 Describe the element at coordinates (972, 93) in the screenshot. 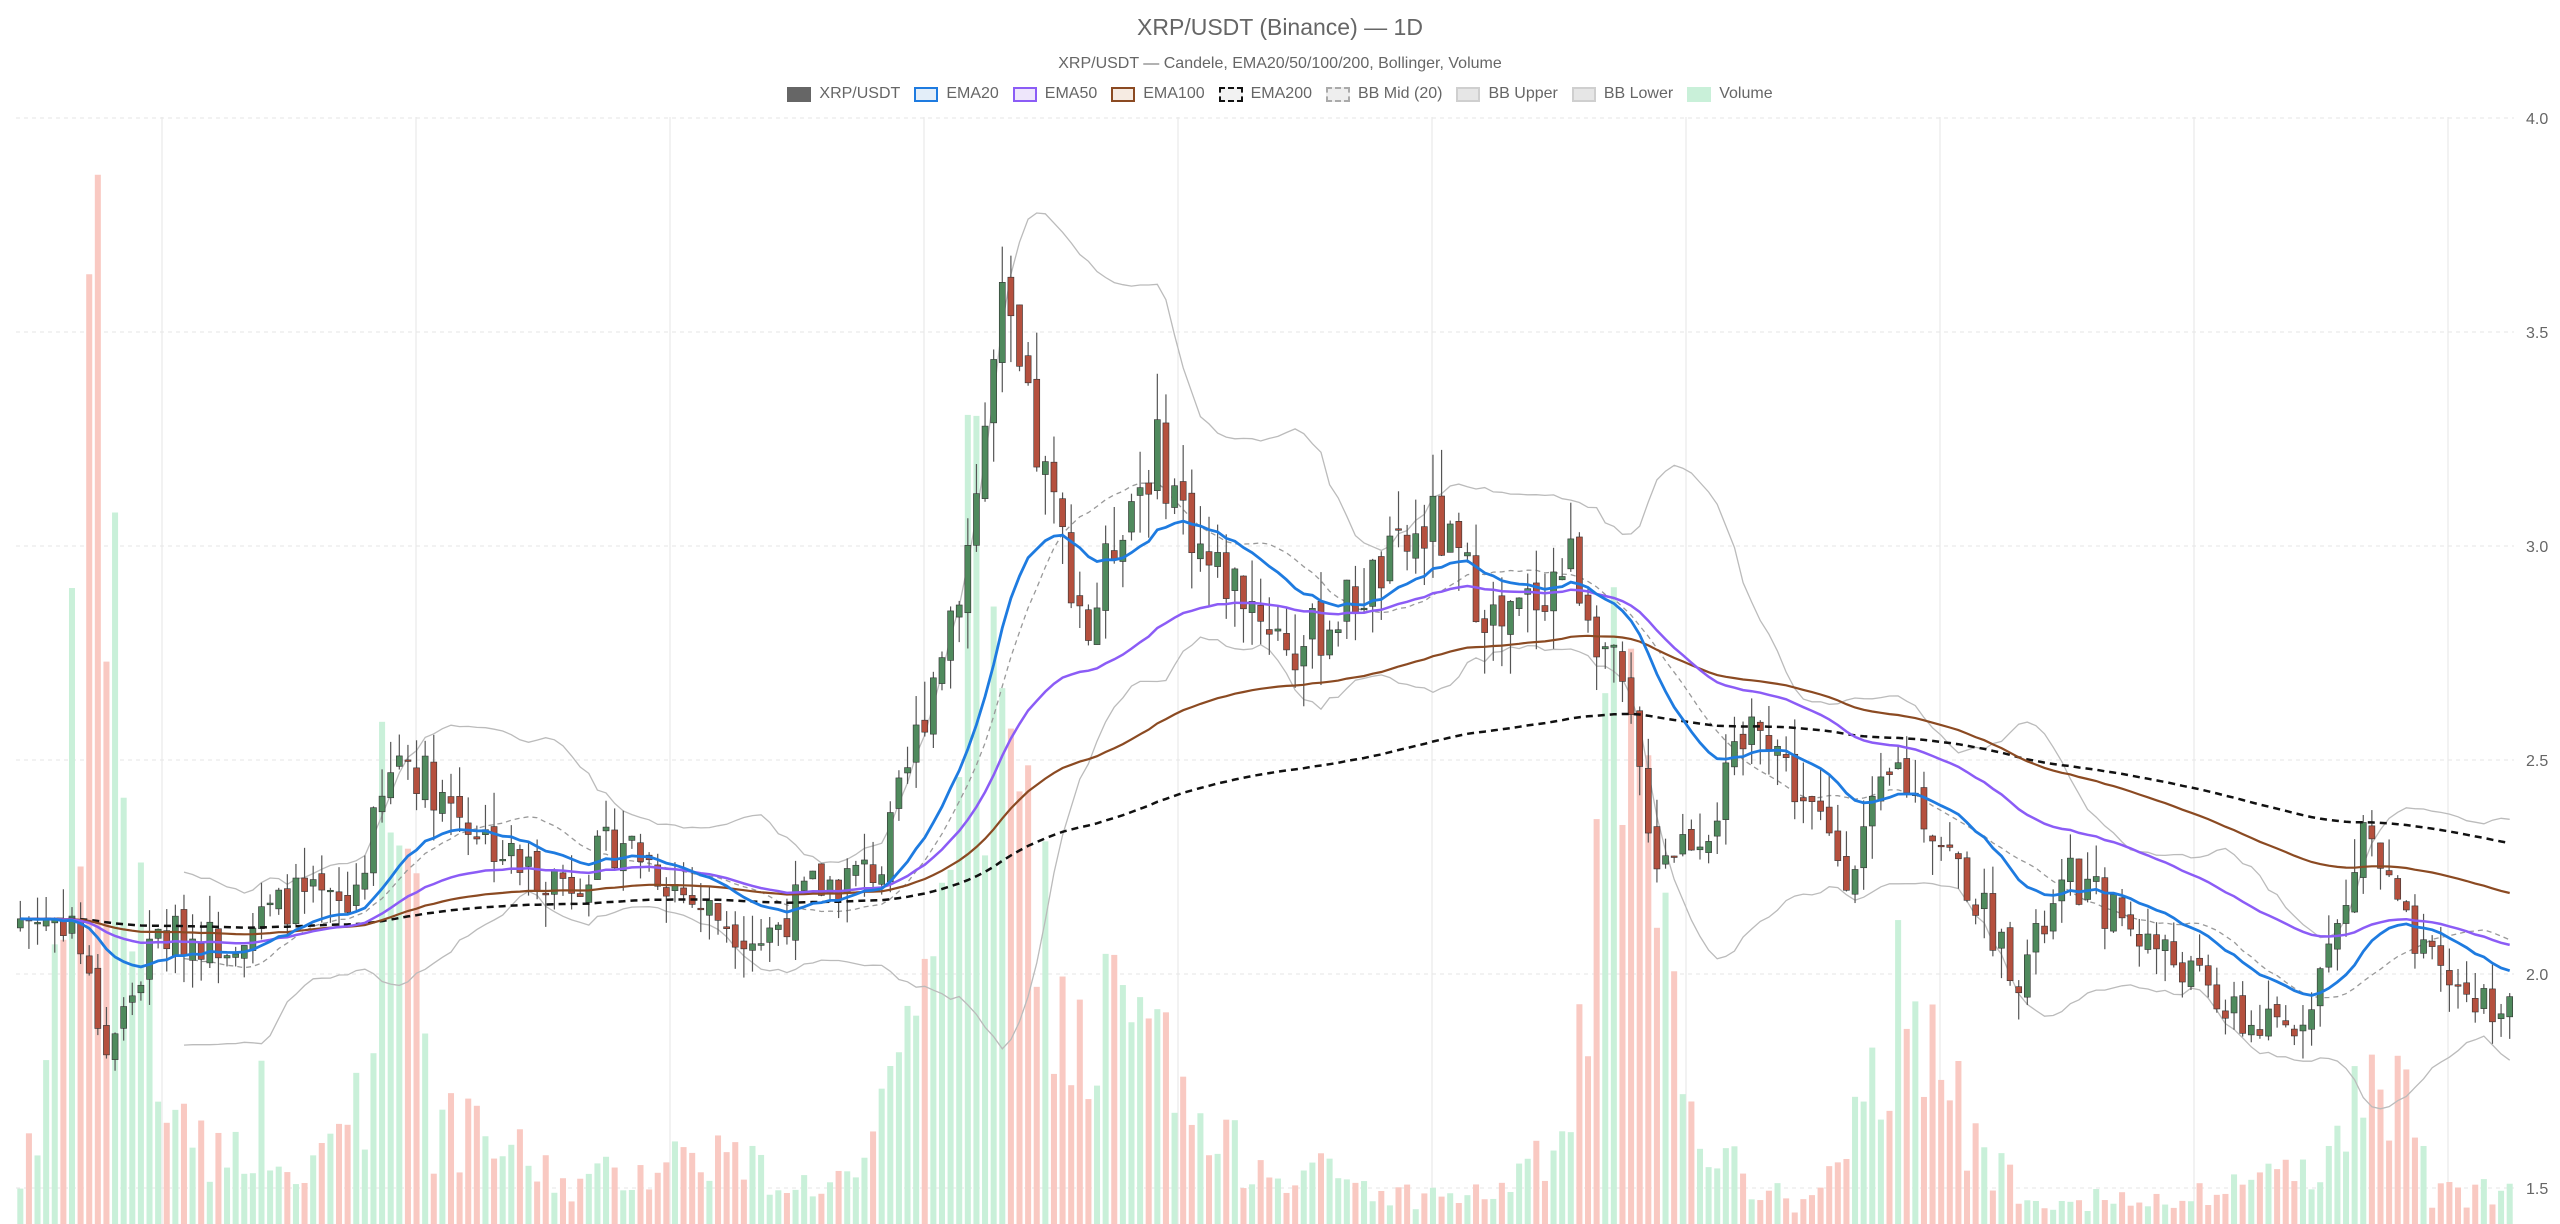

I see `legend-label: EMA20` at that location.